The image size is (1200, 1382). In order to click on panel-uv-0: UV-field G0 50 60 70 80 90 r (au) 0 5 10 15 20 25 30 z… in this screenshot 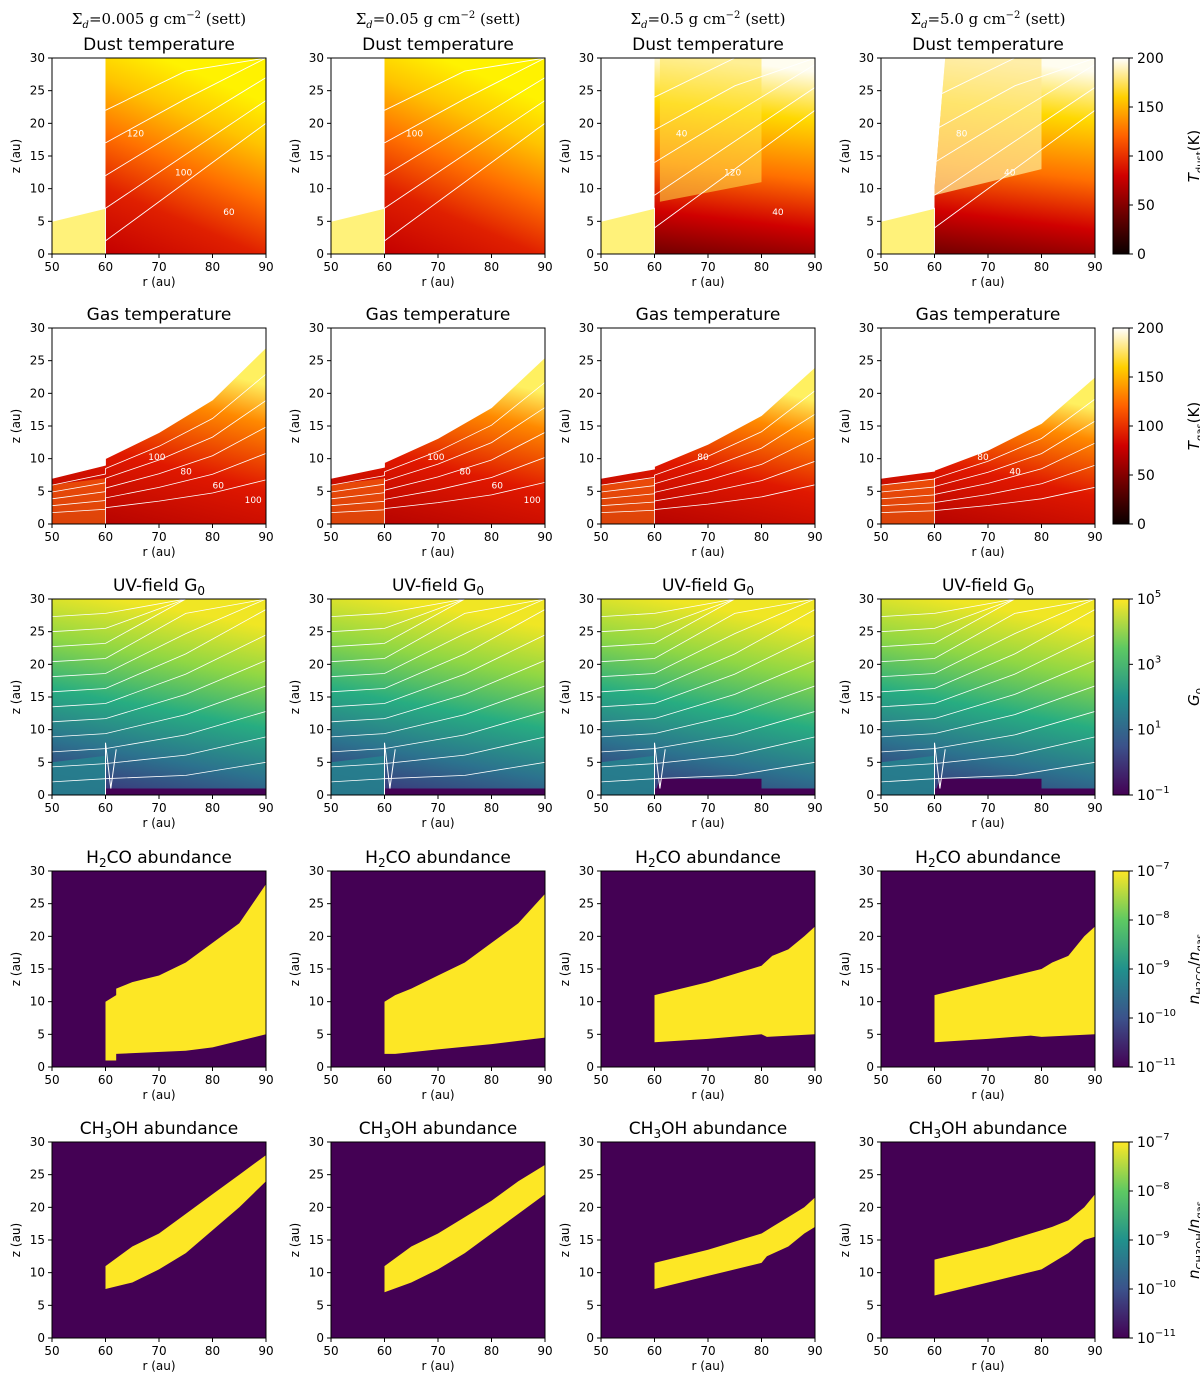, I will do `click(141, 703)`.